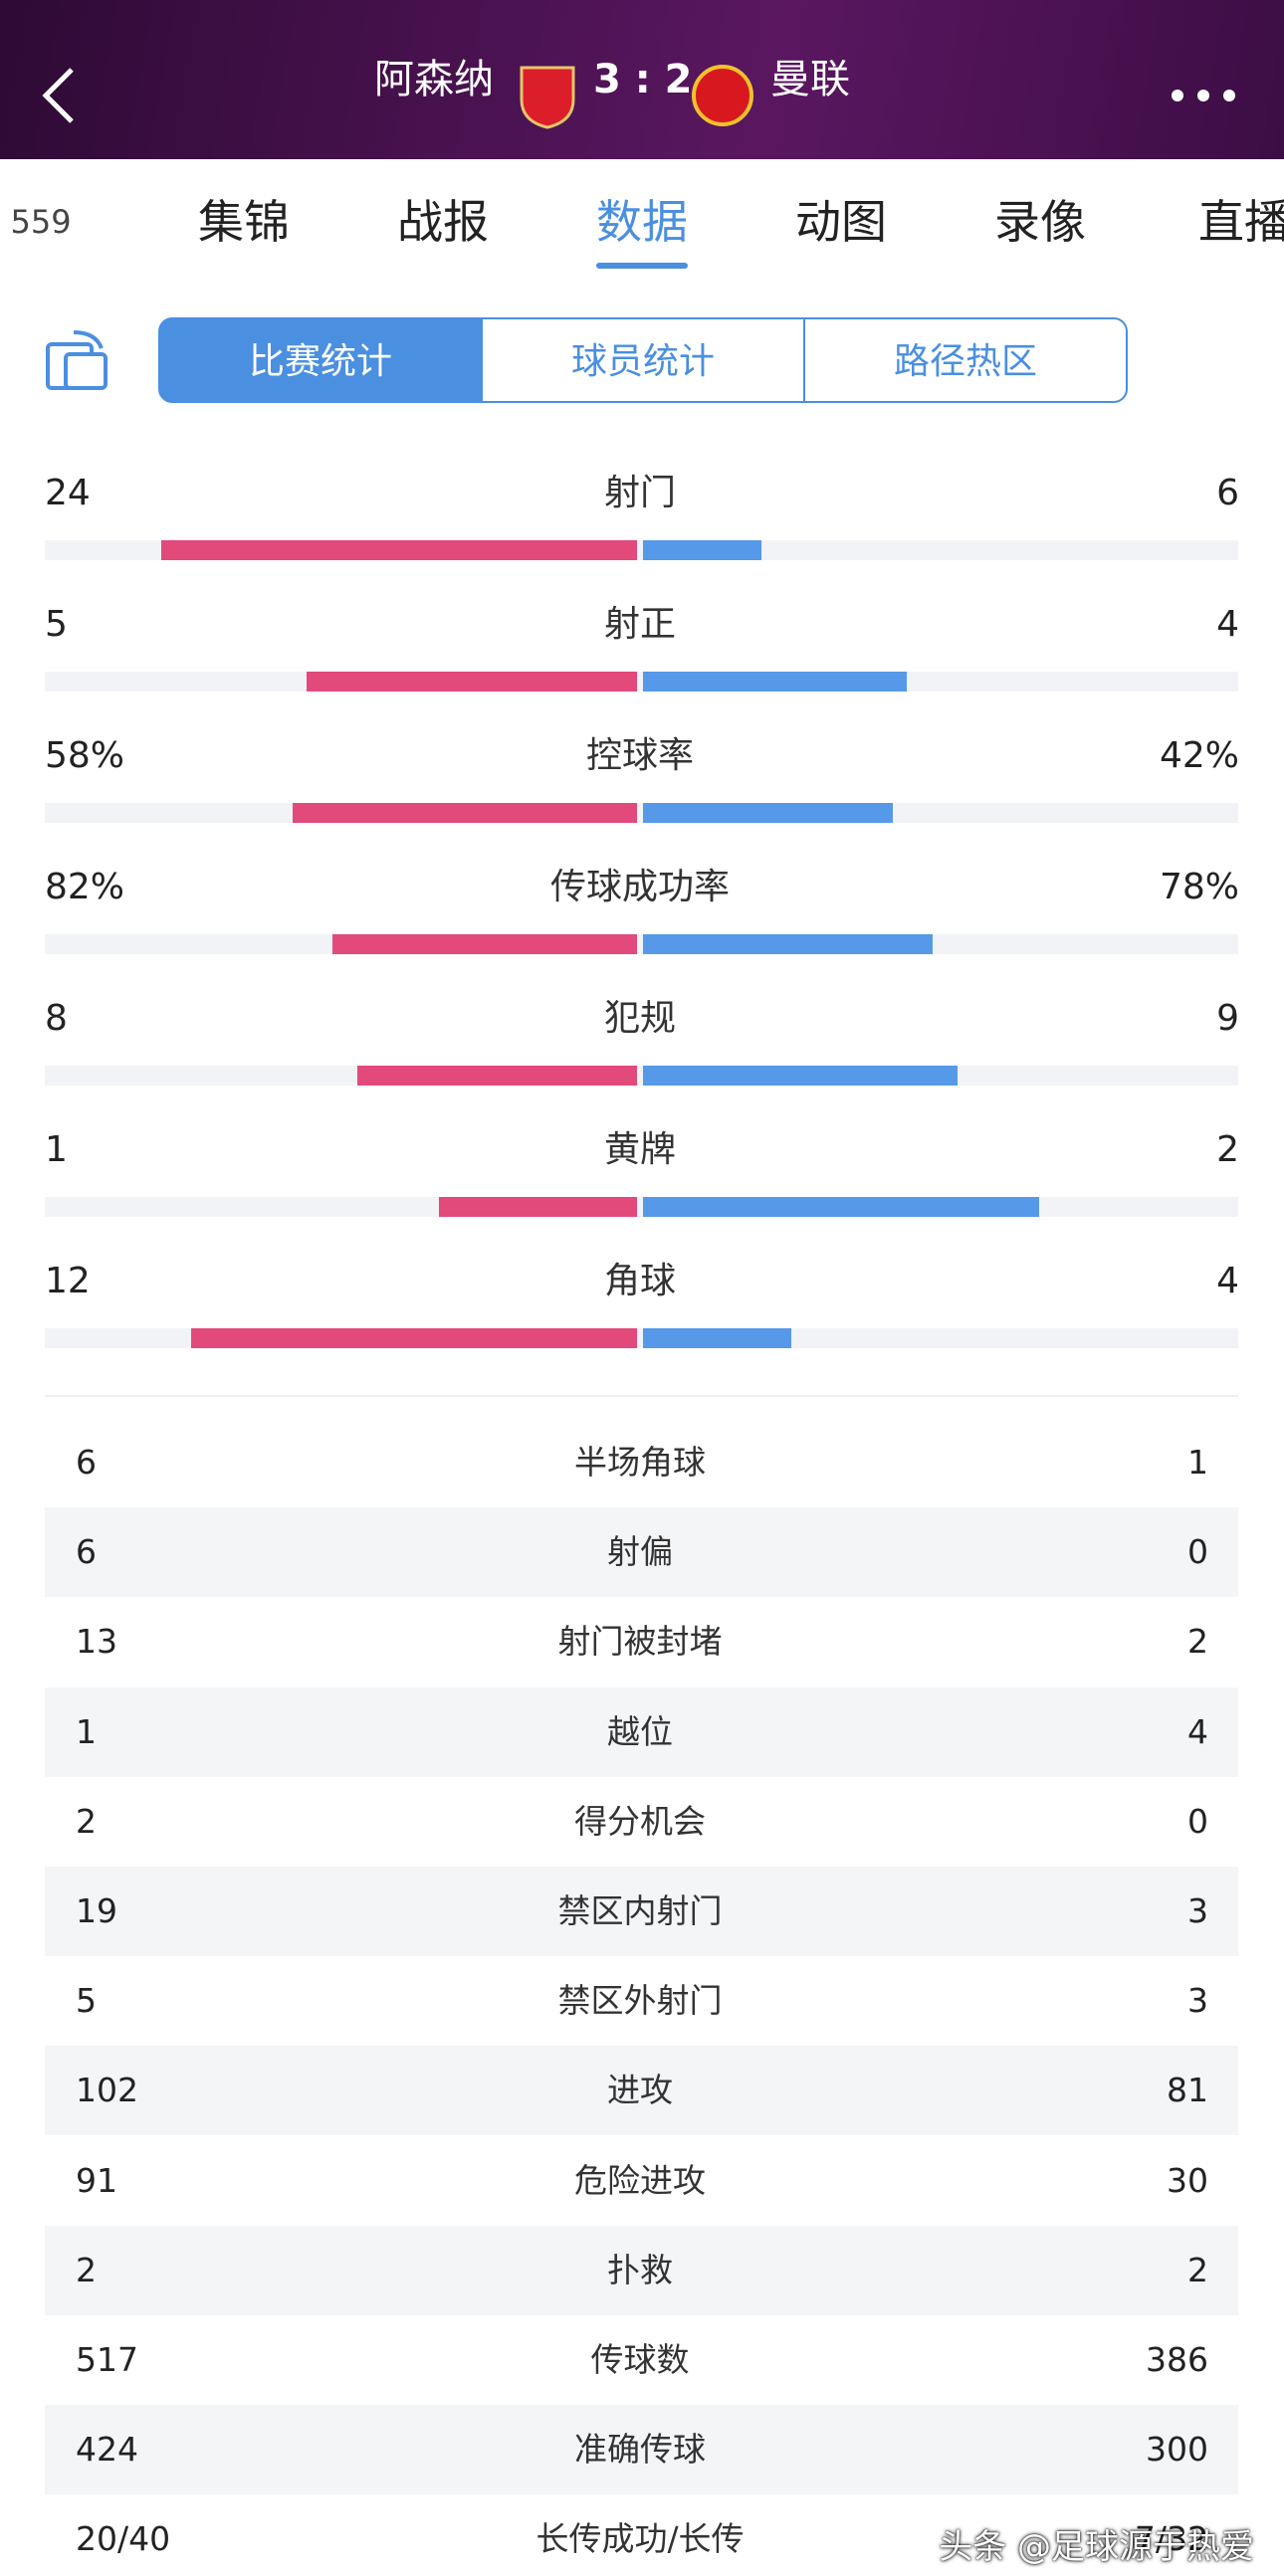 This screenshot has height=2576, width=1284. What do you see at coordinates (640, 2539) in the screenshot?
I see `stat-label: 长传成功/长传` at bounding box center [640, 2539].